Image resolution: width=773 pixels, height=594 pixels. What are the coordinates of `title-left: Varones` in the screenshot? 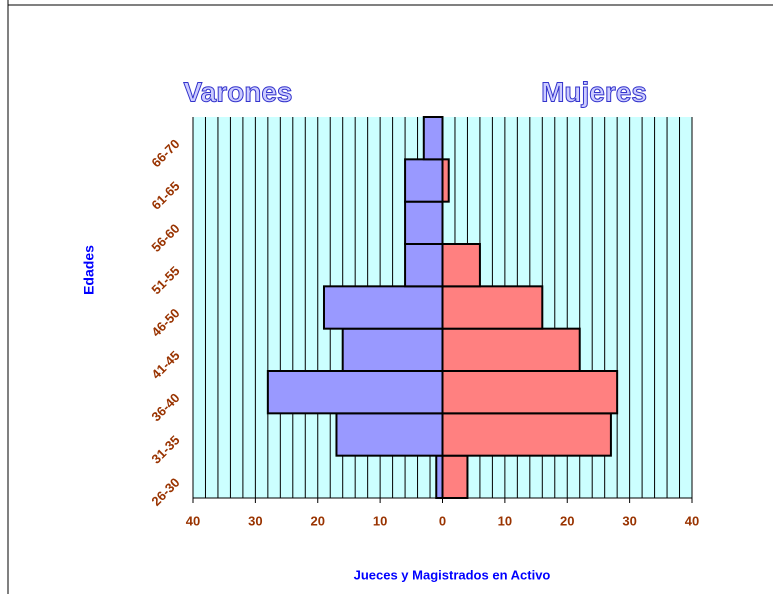 It's located at (238, 91).